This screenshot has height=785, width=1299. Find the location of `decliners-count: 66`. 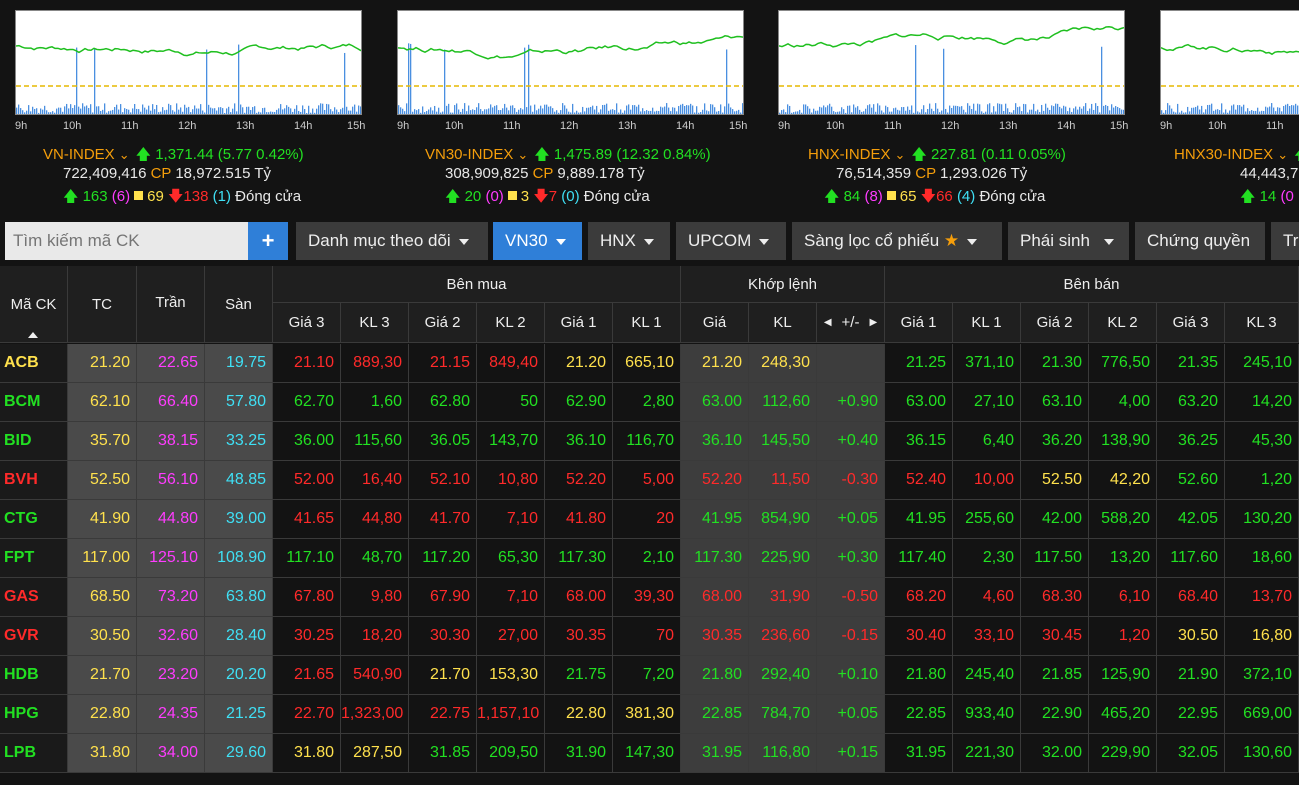

decliners-count: 66 is located at coordinates (944, 196).